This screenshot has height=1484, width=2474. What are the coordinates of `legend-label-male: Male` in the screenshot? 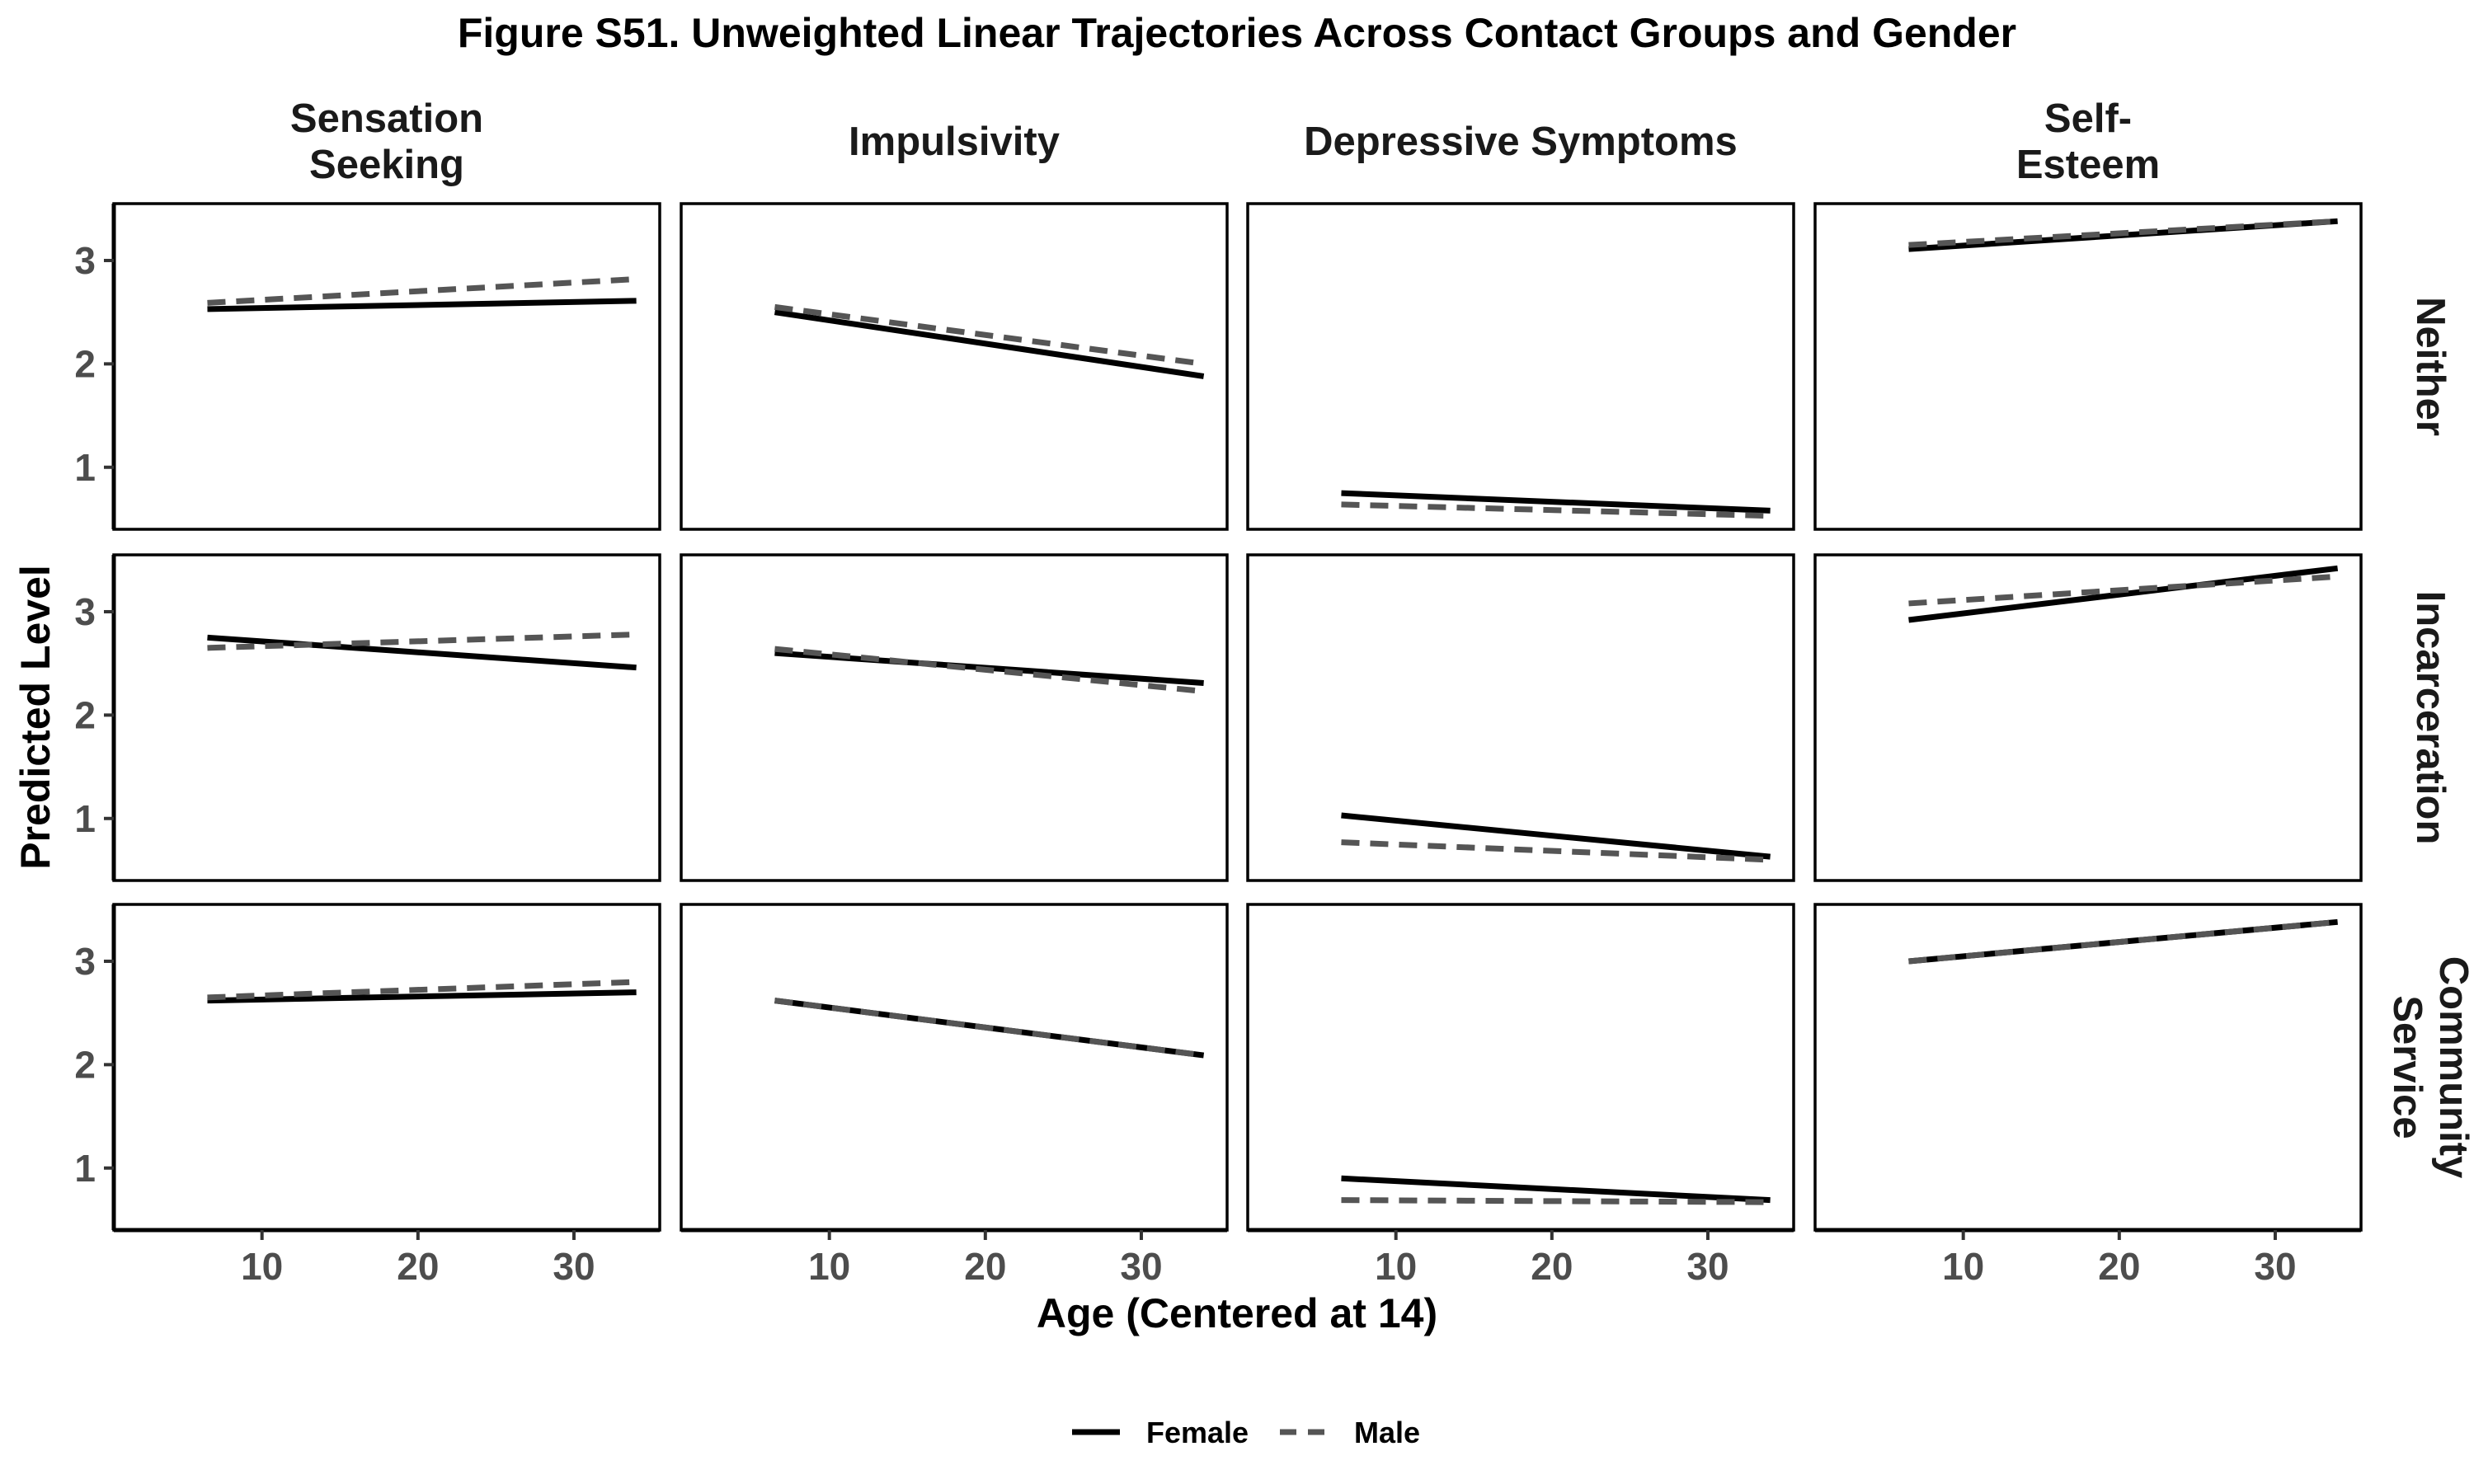 It's located at (1387, 1432).